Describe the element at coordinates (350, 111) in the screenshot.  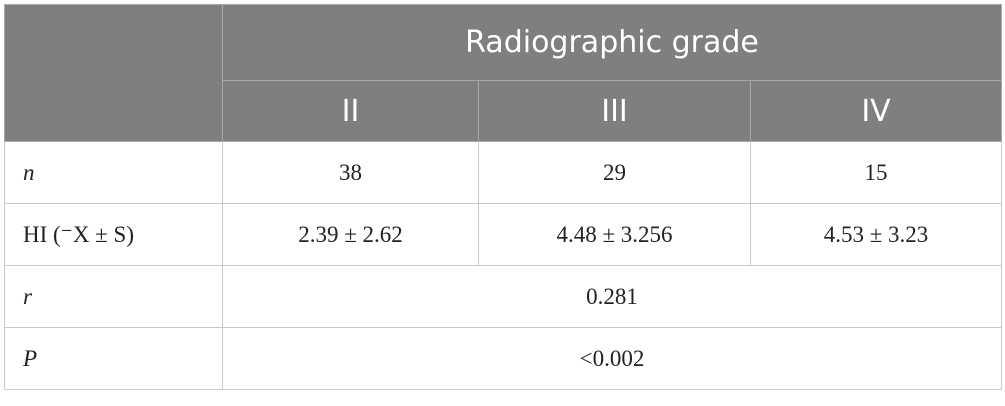
I see `column-header: II` at that location.